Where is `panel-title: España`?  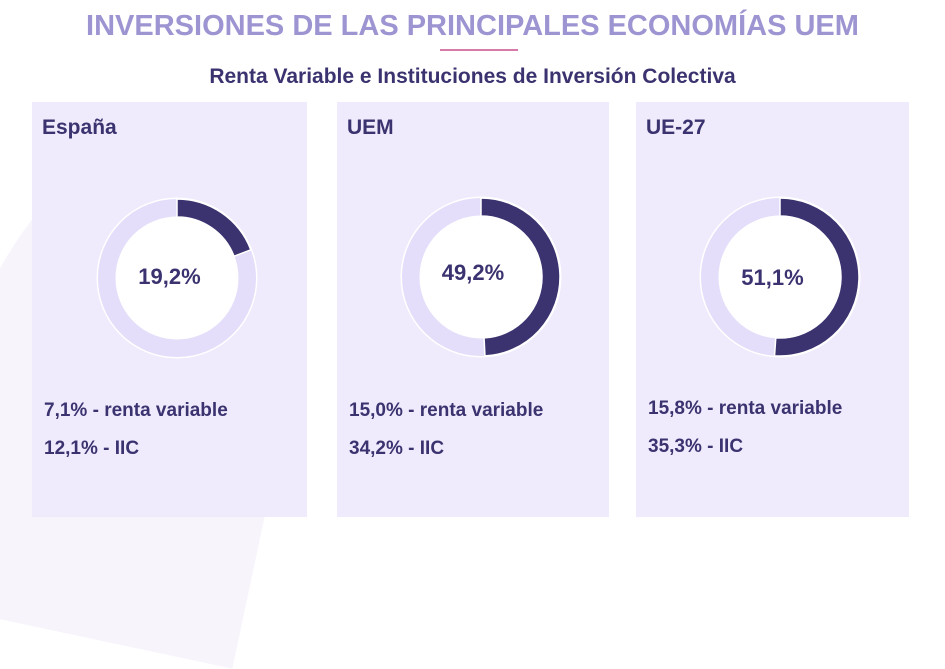
panel-title: España is located at coordinates (79, 127).